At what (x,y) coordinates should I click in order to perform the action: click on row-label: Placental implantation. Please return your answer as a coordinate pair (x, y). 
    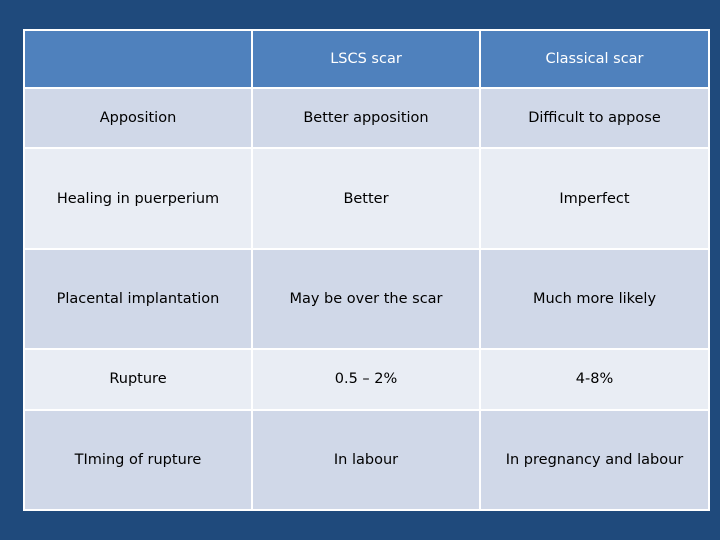
    Looking at the image, I should click on (138, 299).